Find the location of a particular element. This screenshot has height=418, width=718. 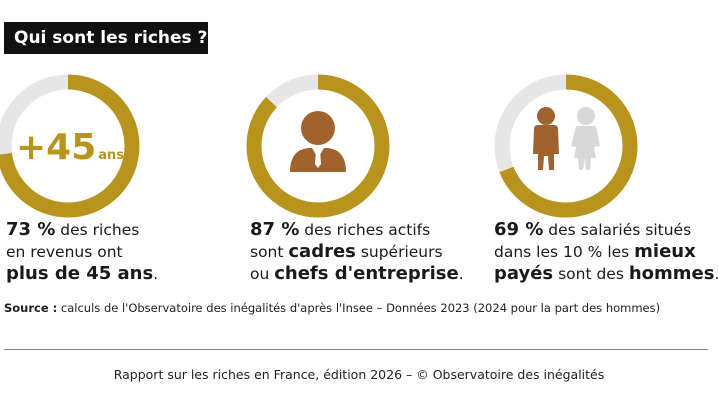

donut-chart-age: +45 ans is located at coordinates (74, 146).